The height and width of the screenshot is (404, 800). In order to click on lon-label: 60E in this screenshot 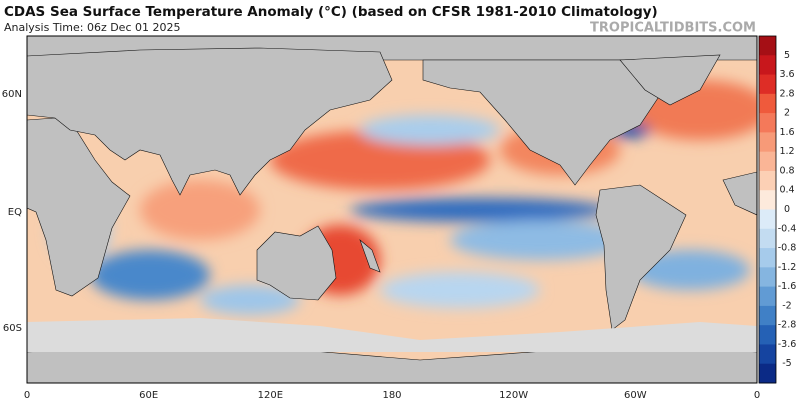, I will do `click(148, 395)`.